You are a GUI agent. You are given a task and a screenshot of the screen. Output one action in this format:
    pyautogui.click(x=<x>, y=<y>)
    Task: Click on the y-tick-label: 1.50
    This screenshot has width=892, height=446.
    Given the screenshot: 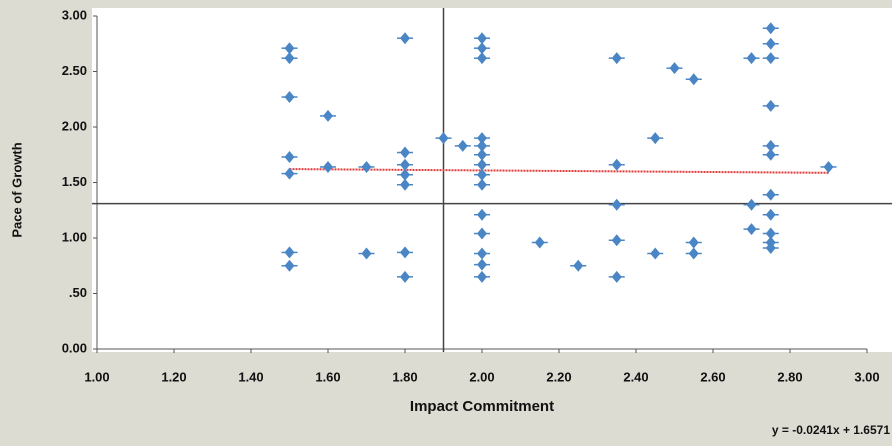 What is the action you would take?
    pyautogui.click(x=74, y=181)
    